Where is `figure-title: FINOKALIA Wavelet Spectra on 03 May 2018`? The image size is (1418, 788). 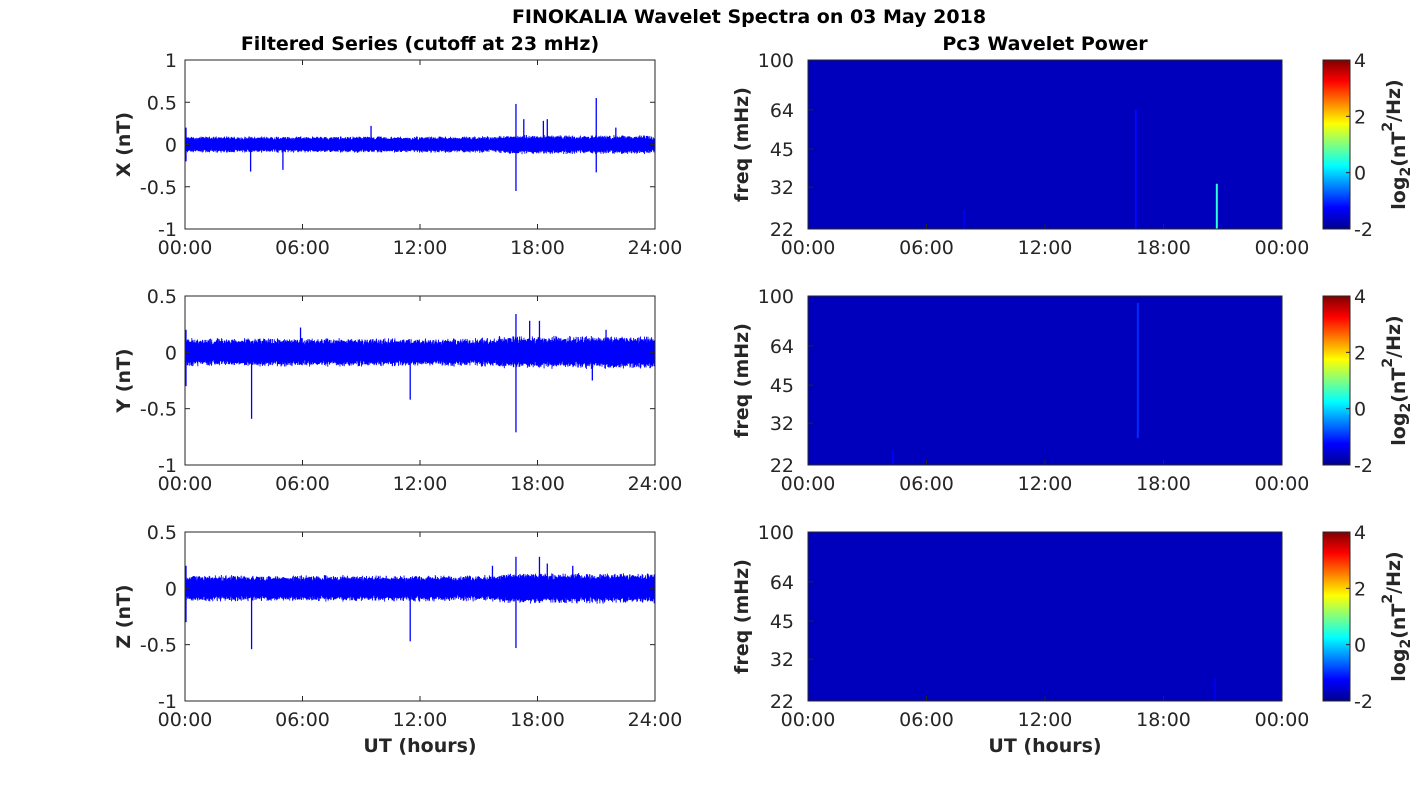
figure-title: FINOKALIA Wavelet Spectra on 03 May 2018 is located at coordinates (749, 17).